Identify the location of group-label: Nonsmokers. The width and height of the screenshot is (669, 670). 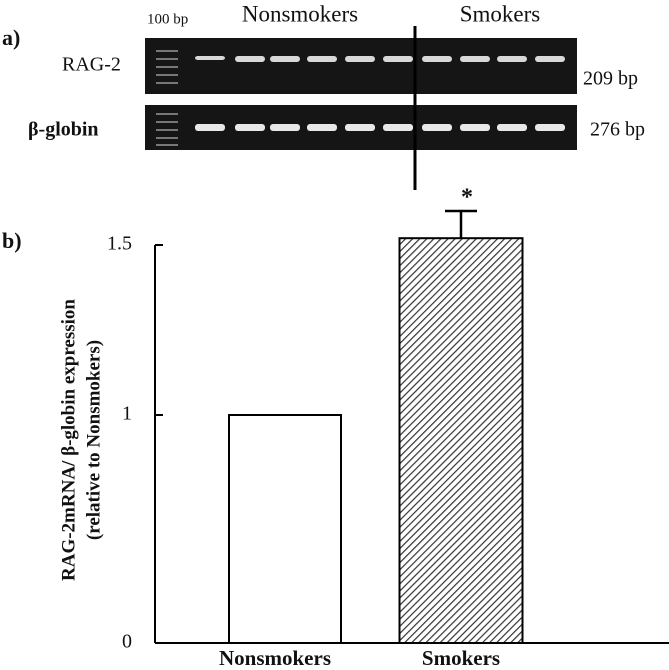
(300, 13).